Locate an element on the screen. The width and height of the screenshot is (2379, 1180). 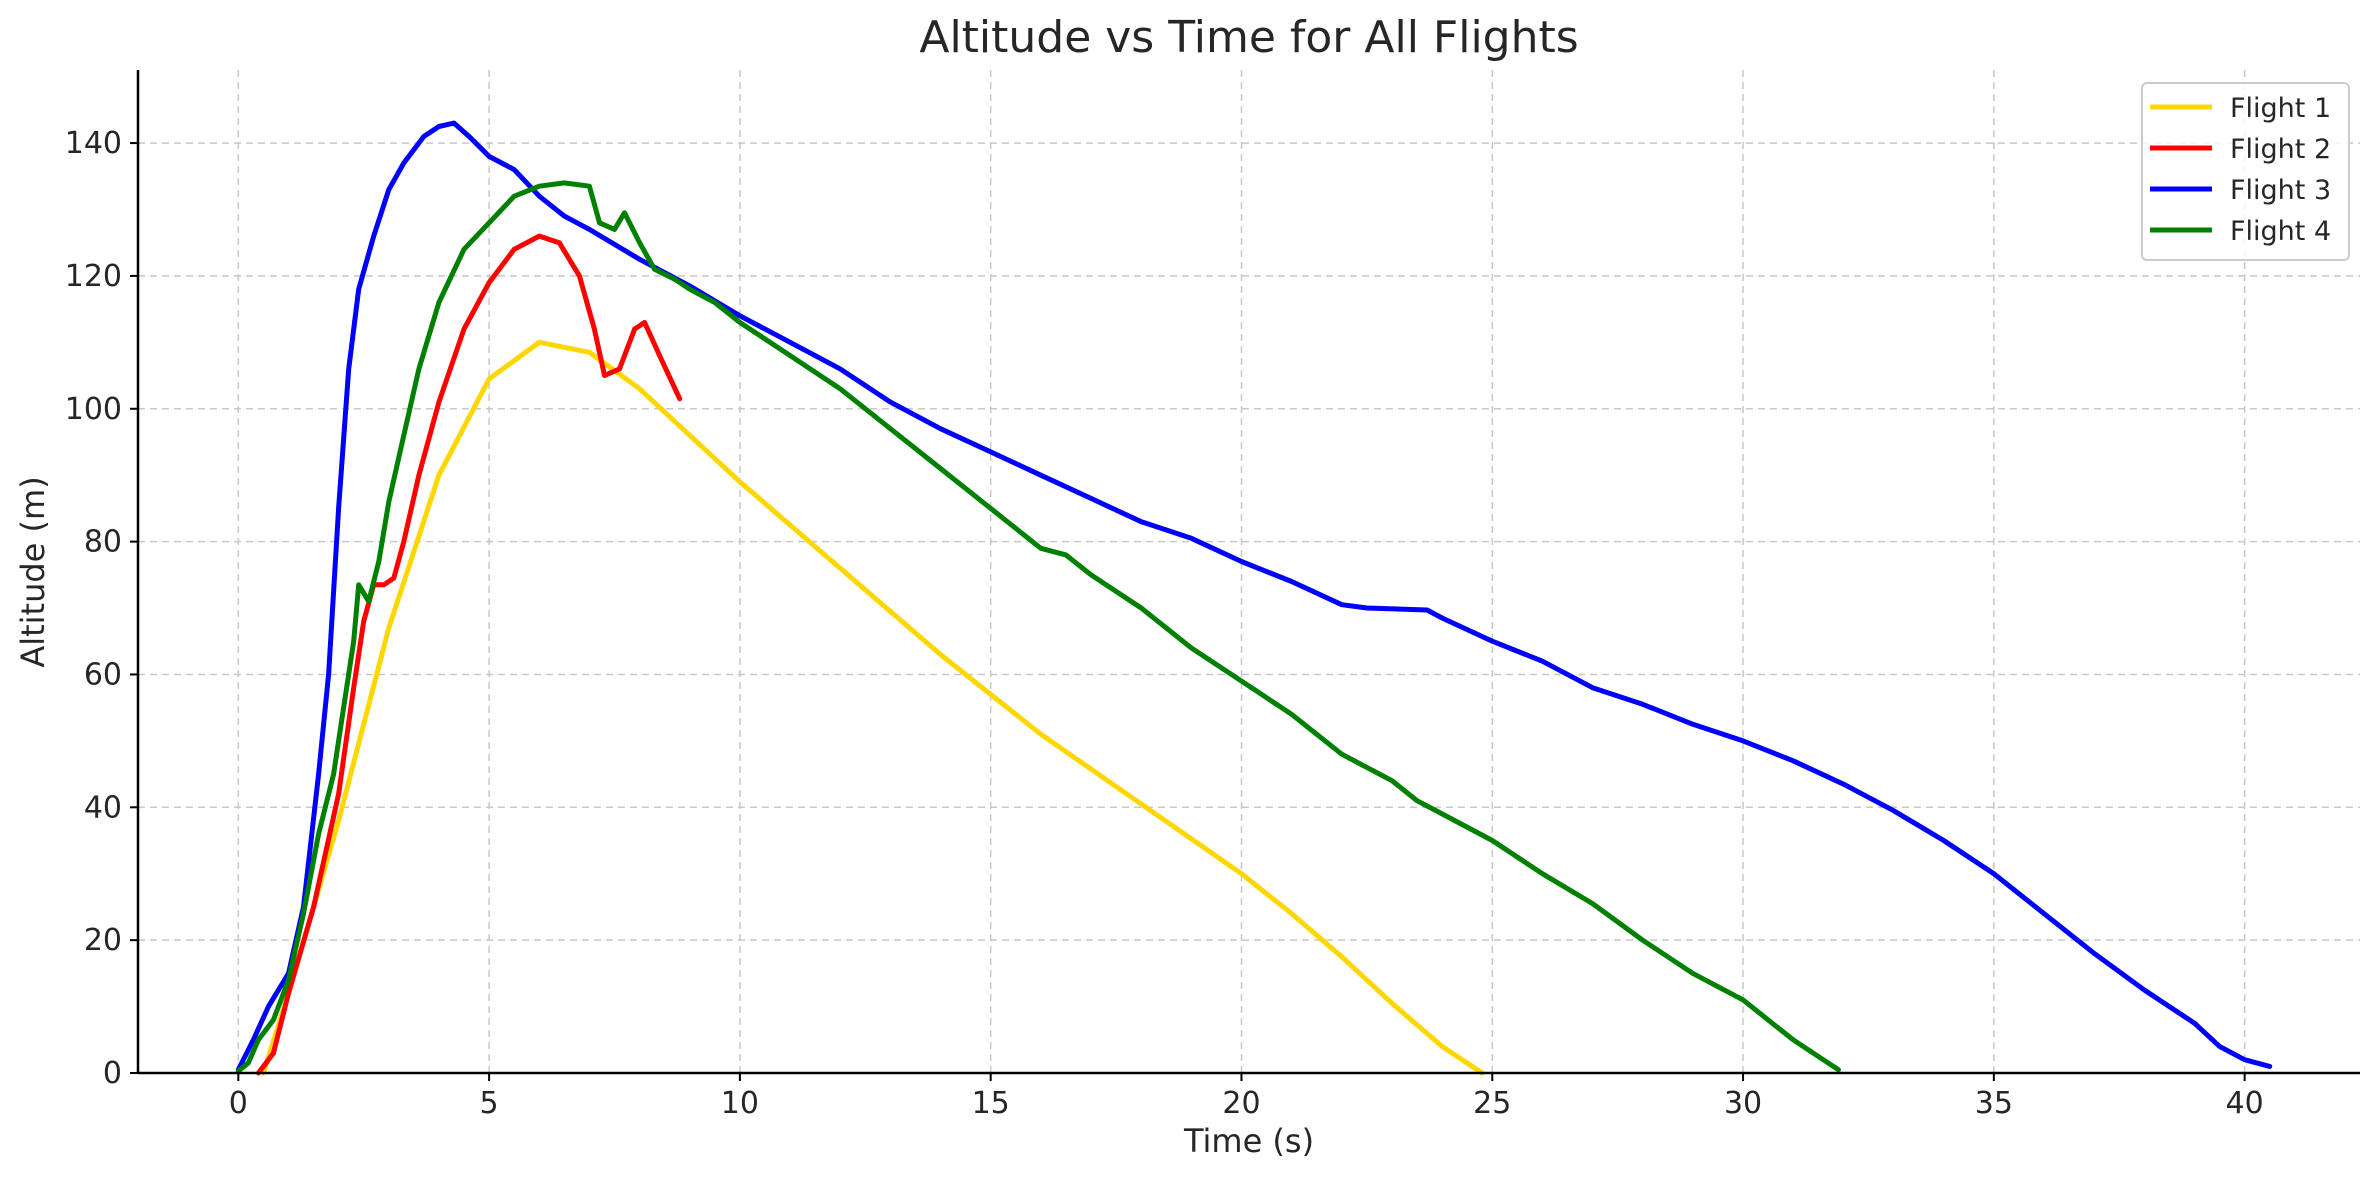
legend-label-flight-1: Flight 1 is located at coordinates (2280, 108).